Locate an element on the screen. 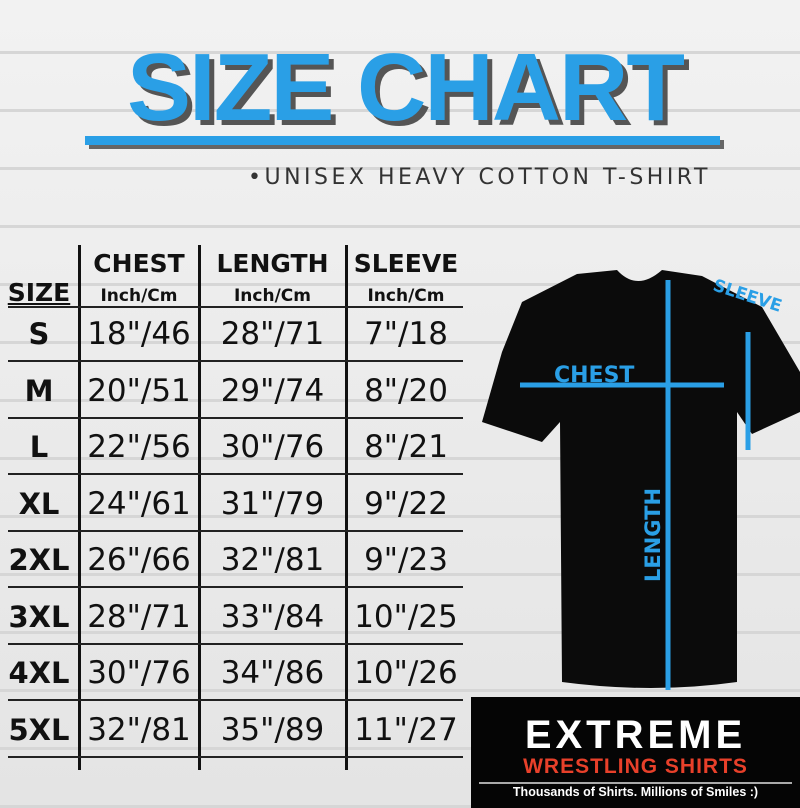 Image resolution: width=800 pixels, height=808 pixels. measure-cell: 26"/66 is located at coordinates (139, 560).